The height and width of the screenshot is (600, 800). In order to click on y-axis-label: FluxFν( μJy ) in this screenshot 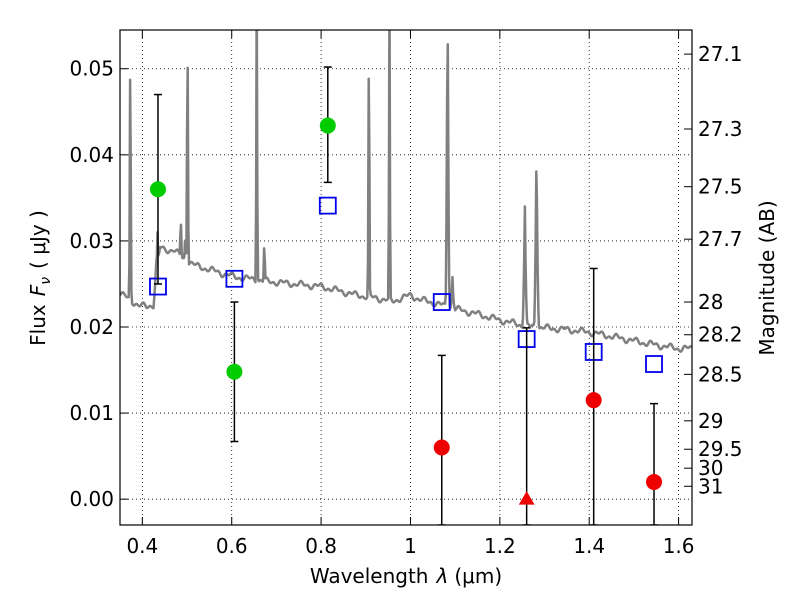, I will do `click(40, 278)`.